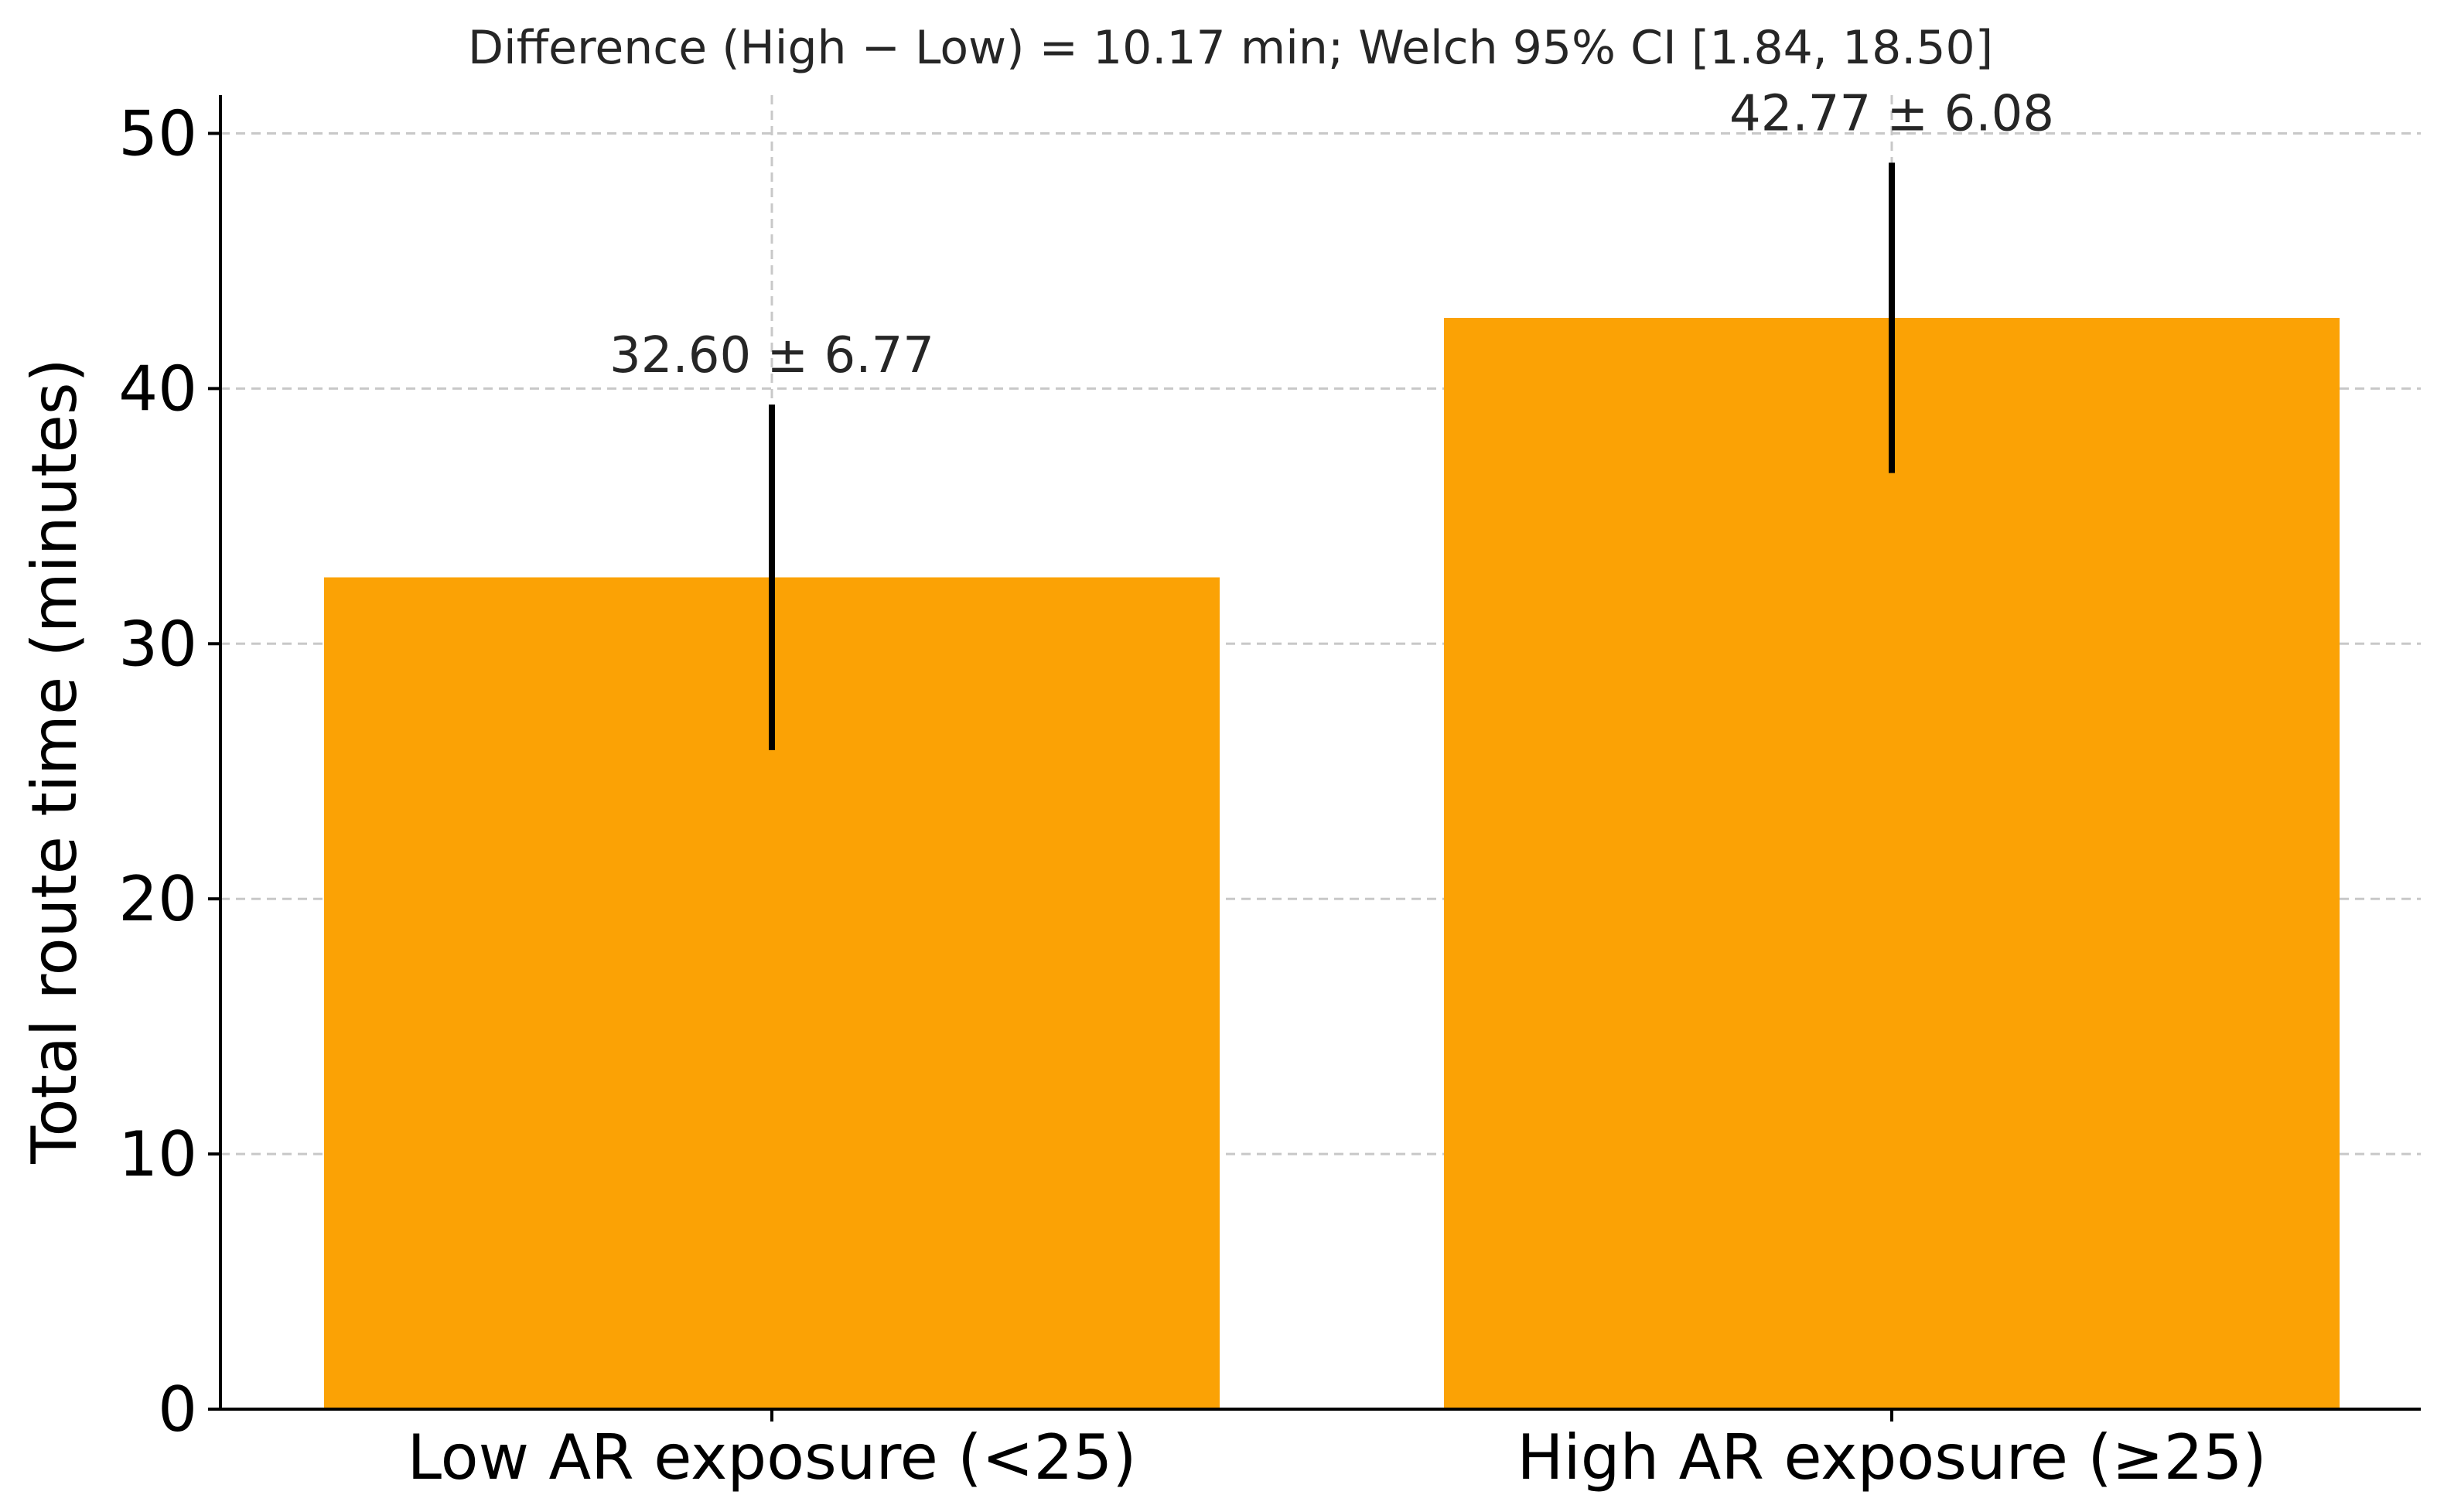 The image size is (2461, 1512). I want to click on y-tick-label: 30, so click(157, 644).